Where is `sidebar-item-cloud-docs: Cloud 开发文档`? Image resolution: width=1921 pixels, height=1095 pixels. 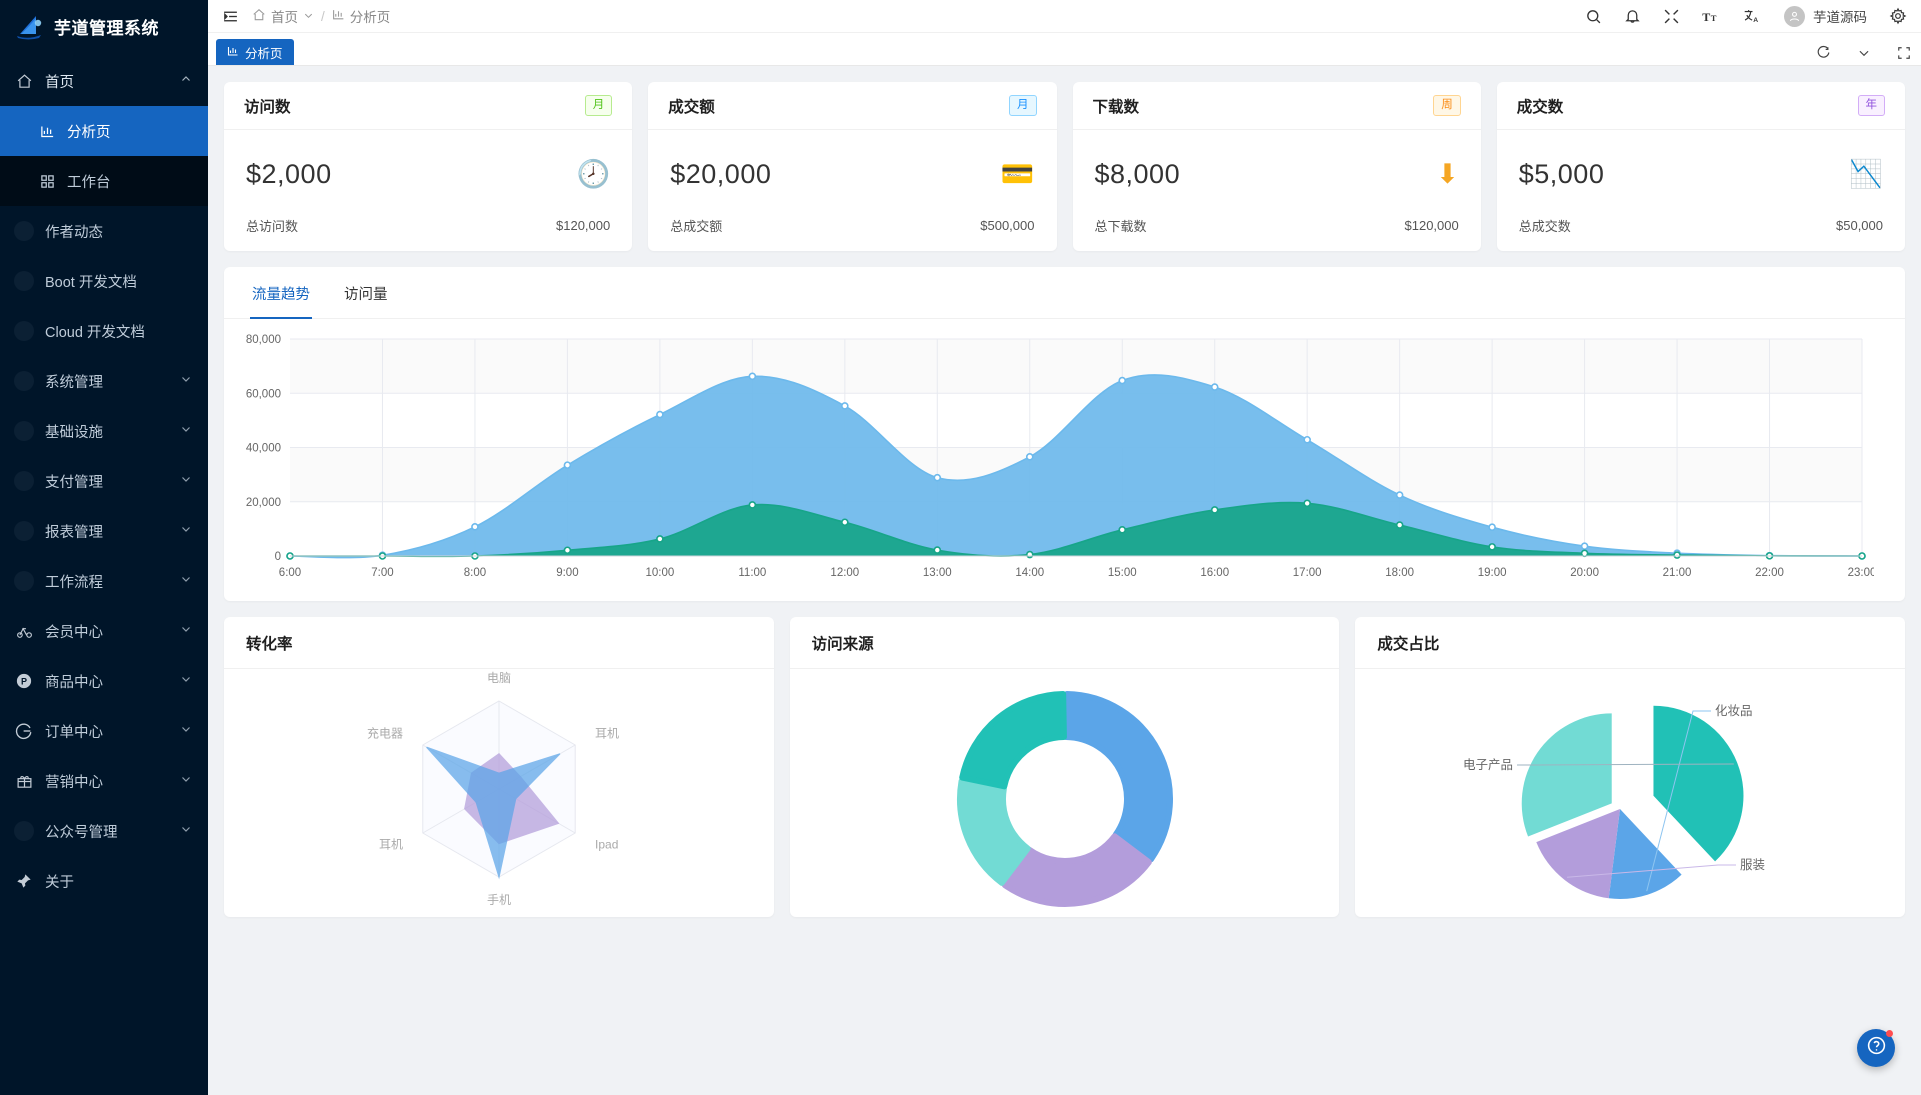
sidebar-item-cloud-docs: Cloud 开发文档 is located at coordinates (104, 331).